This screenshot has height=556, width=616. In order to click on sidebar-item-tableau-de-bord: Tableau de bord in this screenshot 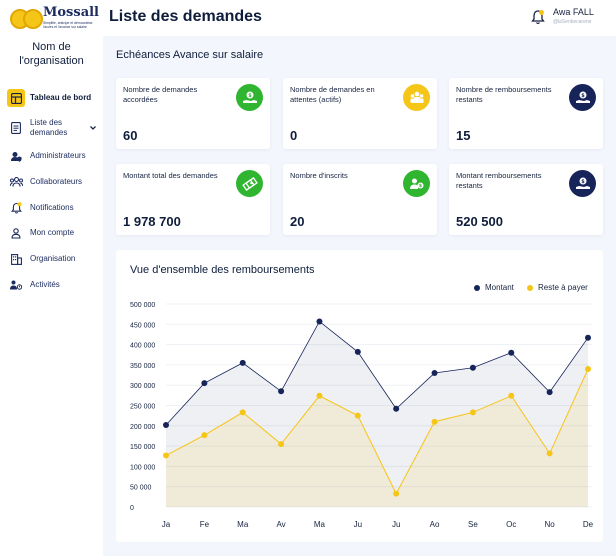, I will do `click(51, 98)`.